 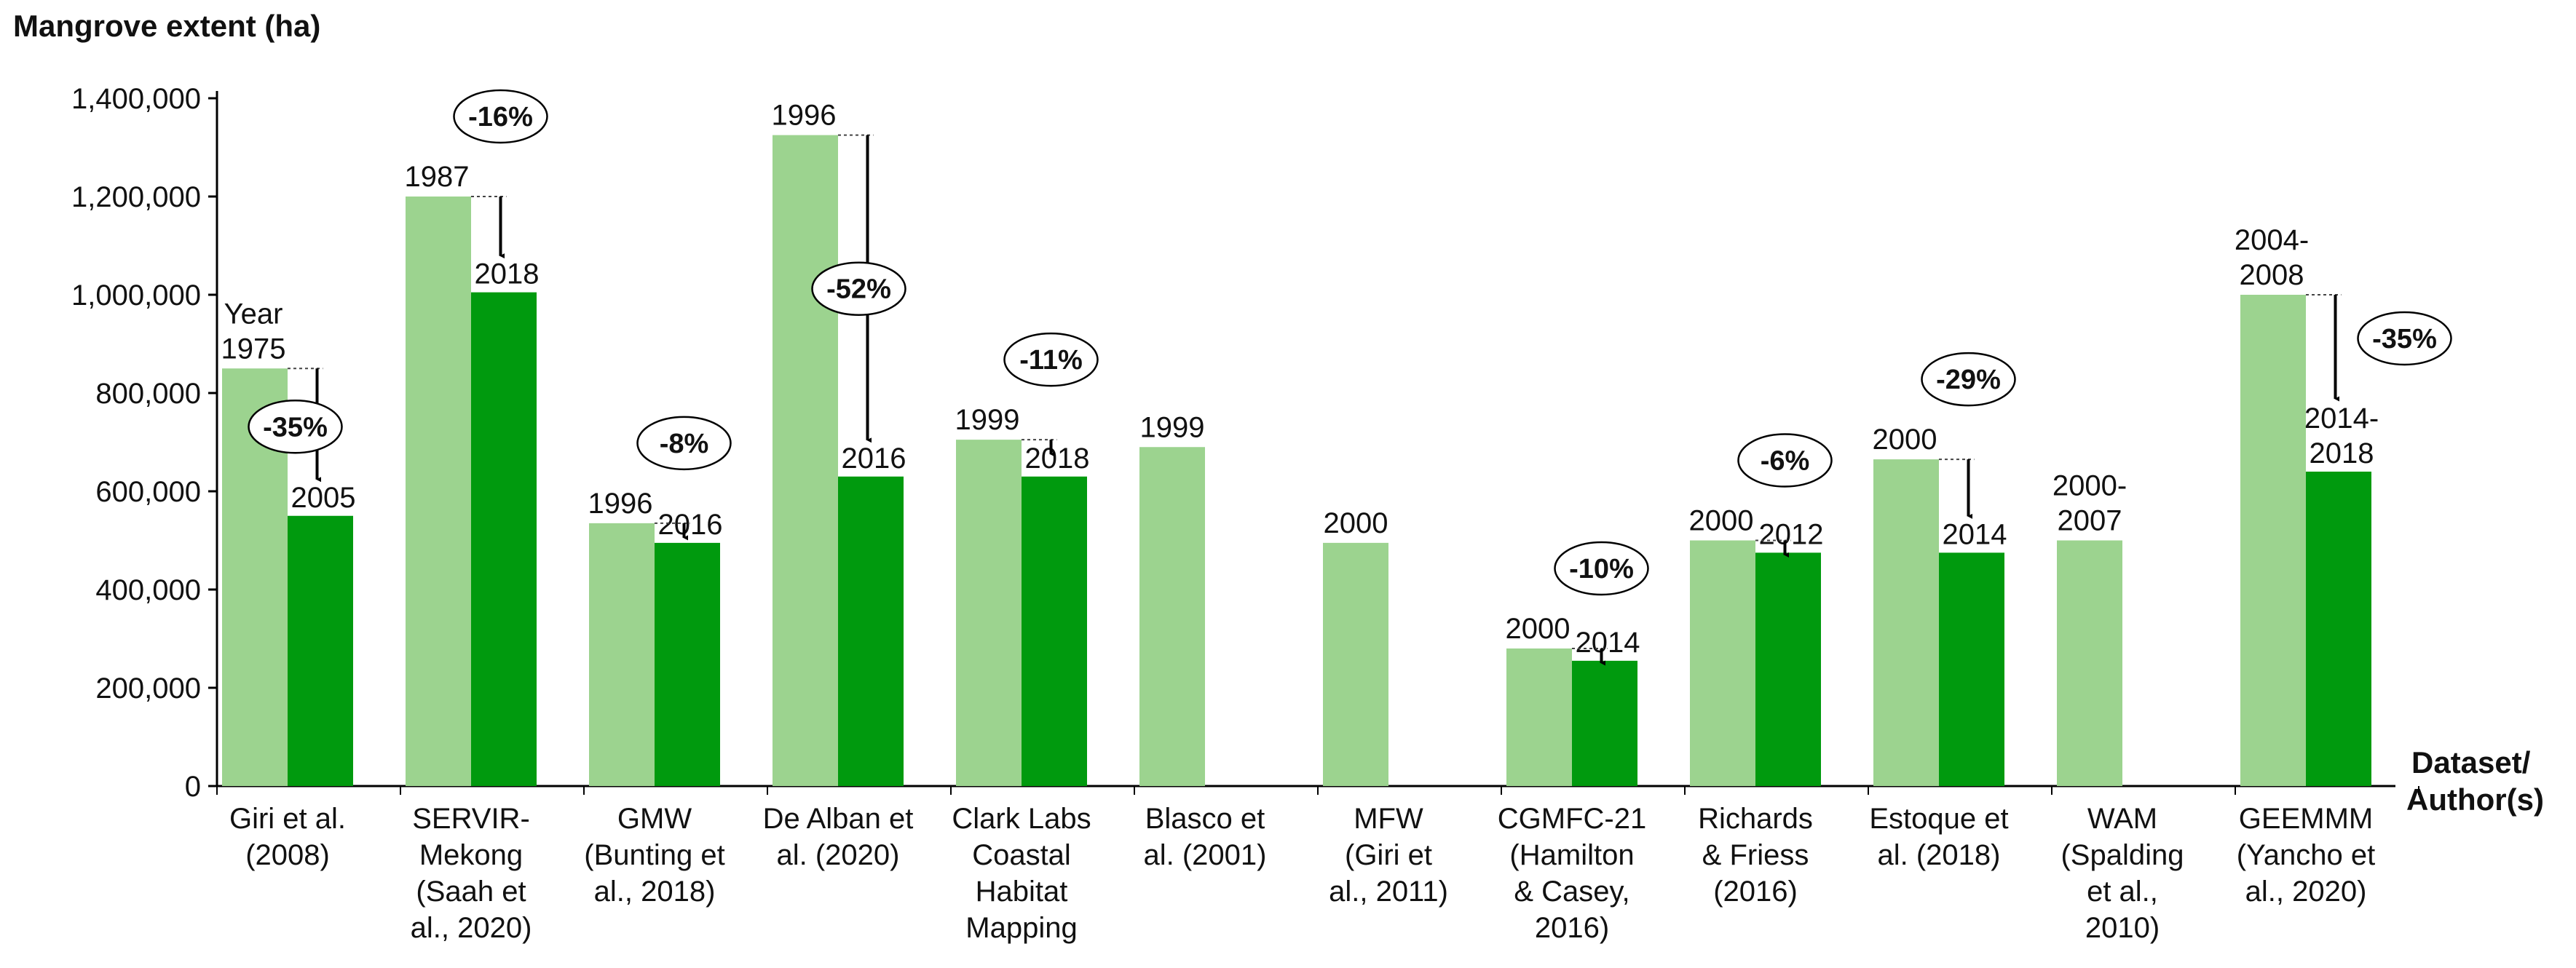 What do you see at coordinates (1388, 819) in the screenshot?
I see `category-label: MFW` at bounding box center [1388, 819].